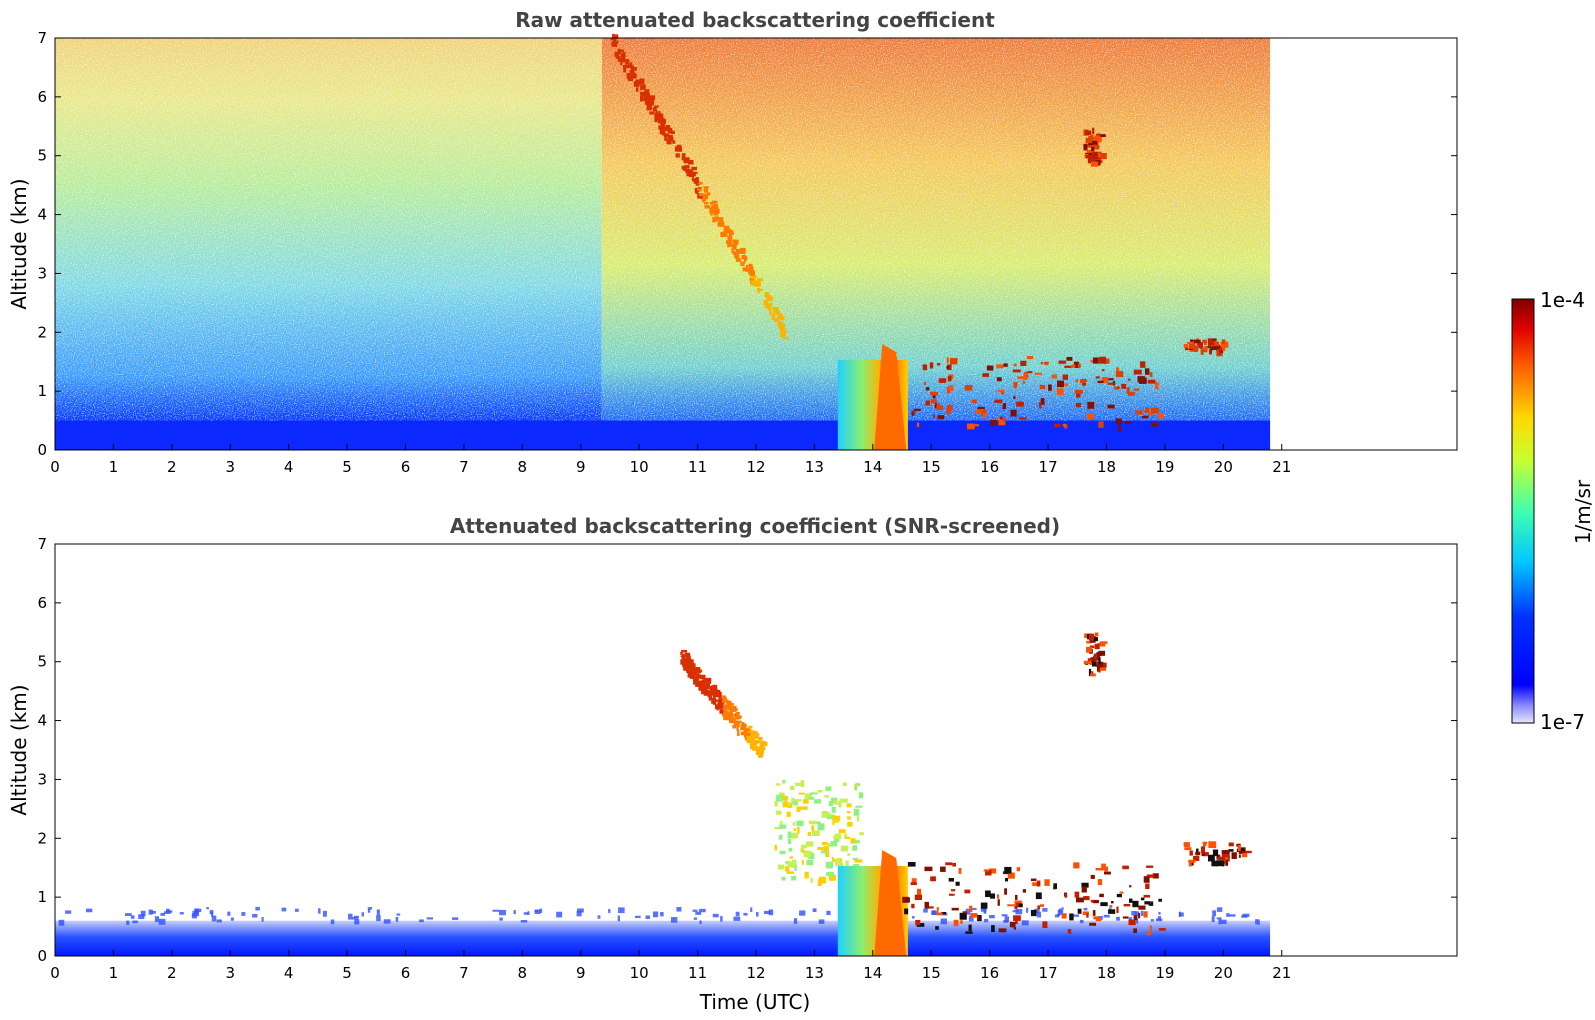  What do you see at coordinates (890, 903) in the screenshot?
I see `dense-cloud-core` at bounding box center [890, 903].